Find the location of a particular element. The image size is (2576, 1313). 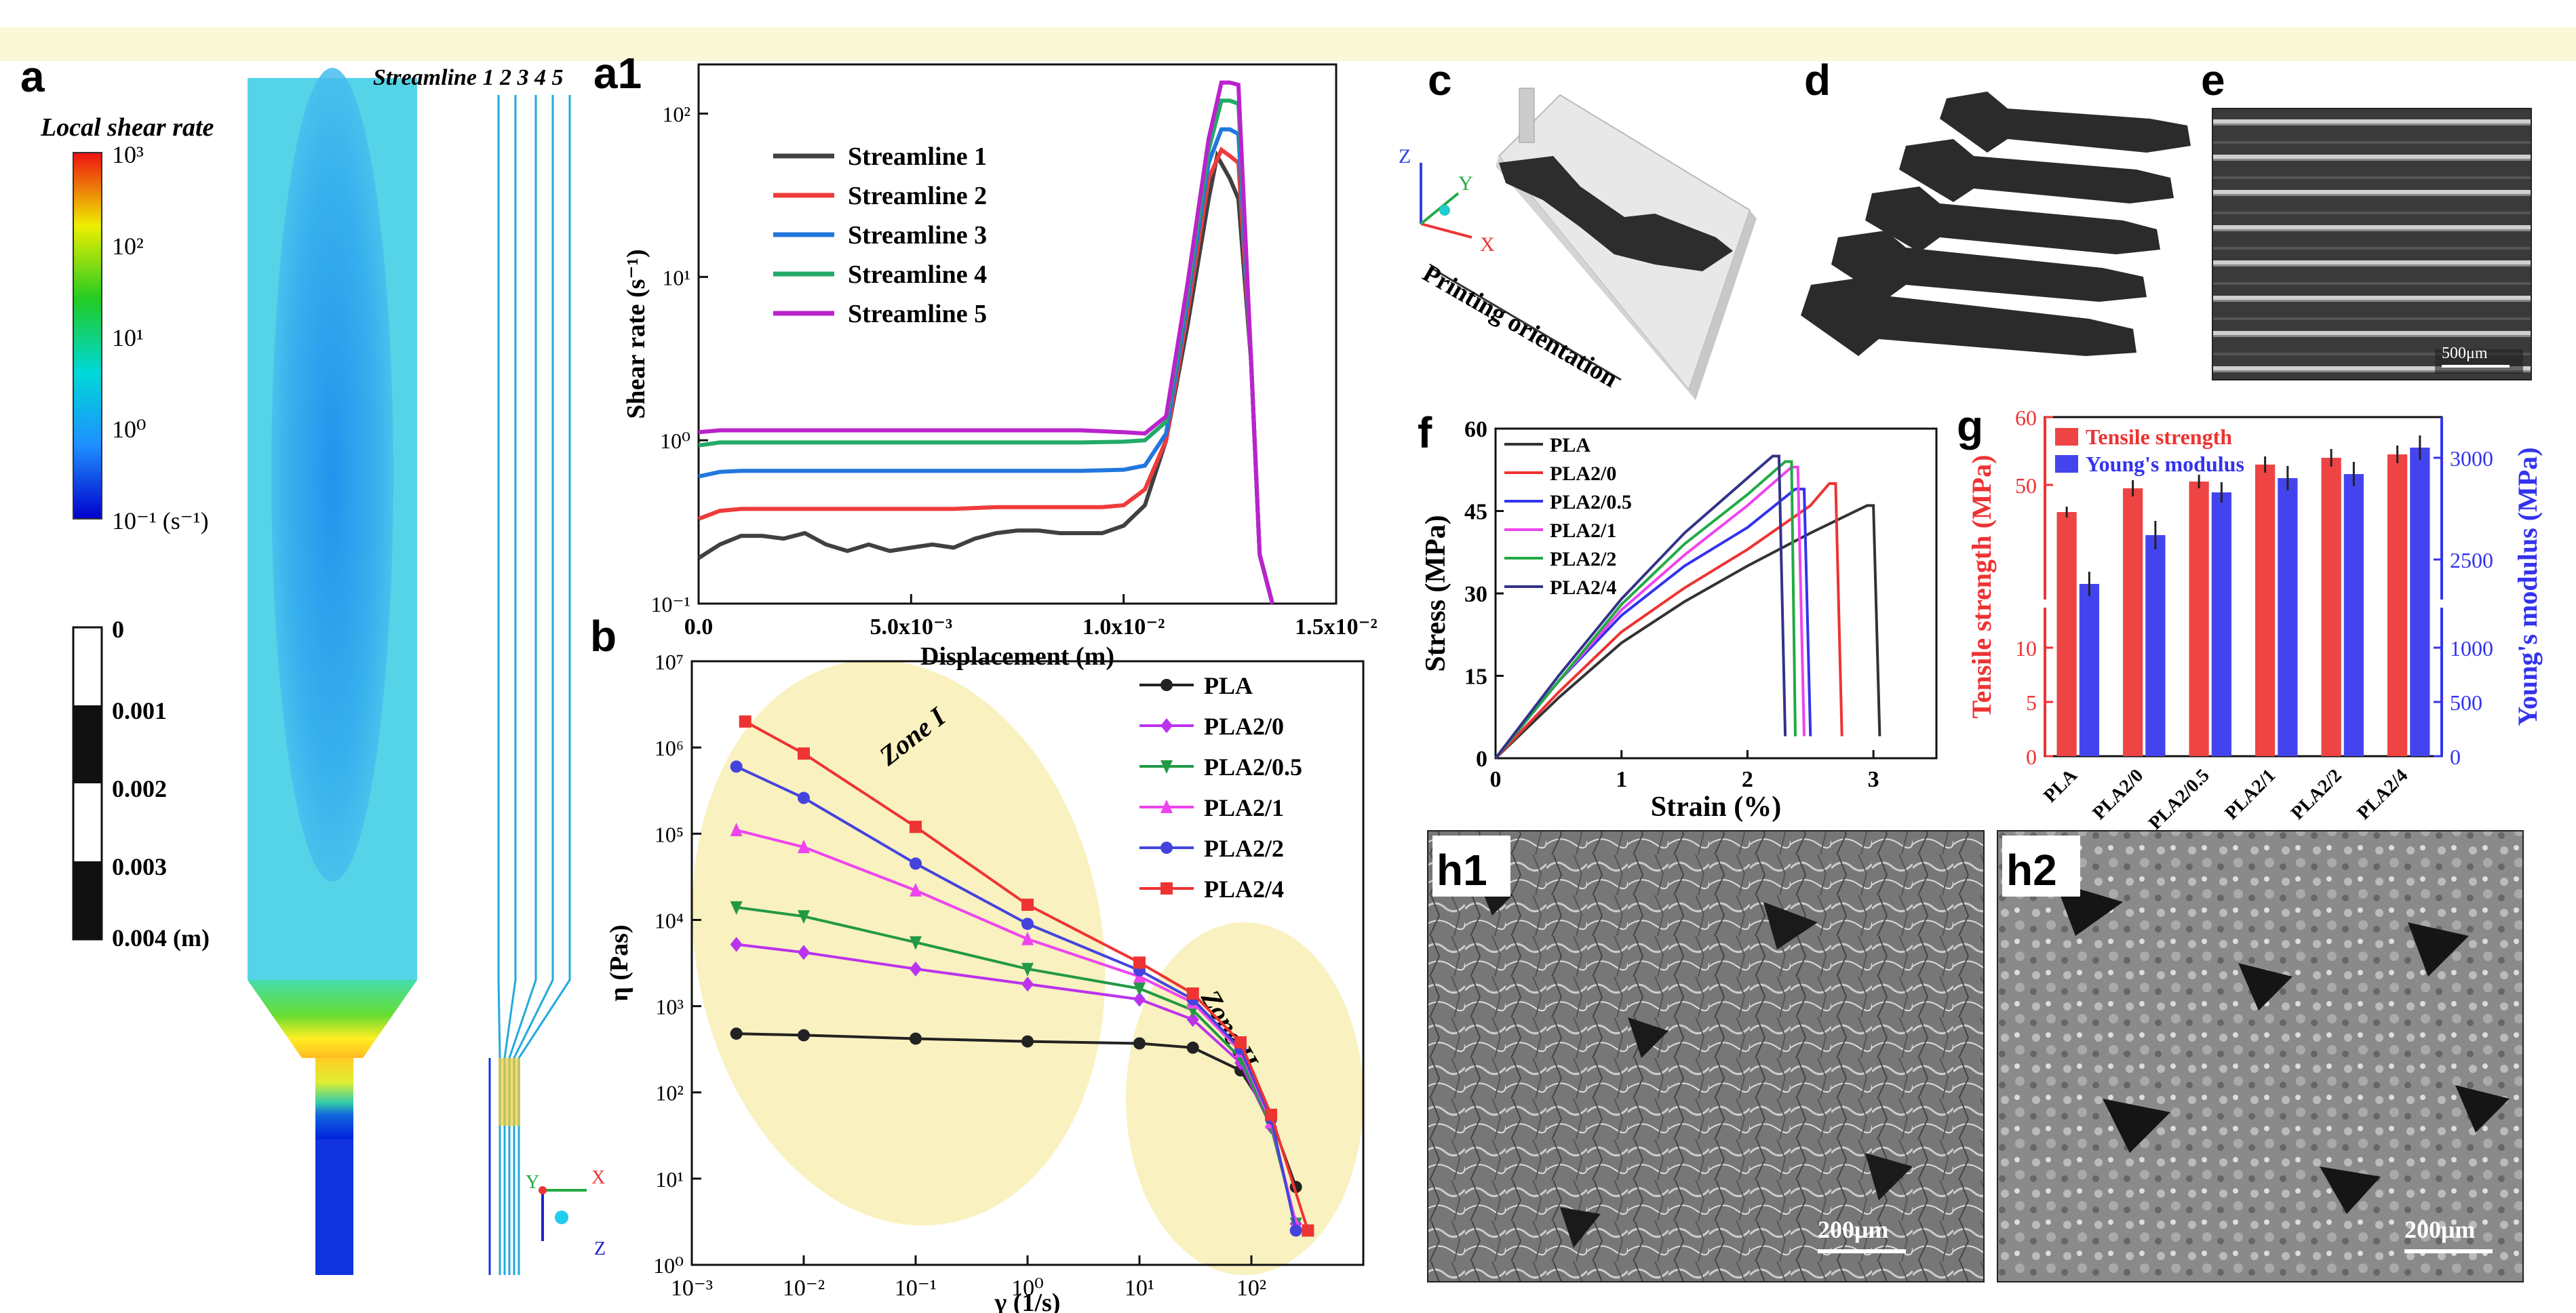

x-tick-label: 10¹ is located at coordinates (1139, 1288).